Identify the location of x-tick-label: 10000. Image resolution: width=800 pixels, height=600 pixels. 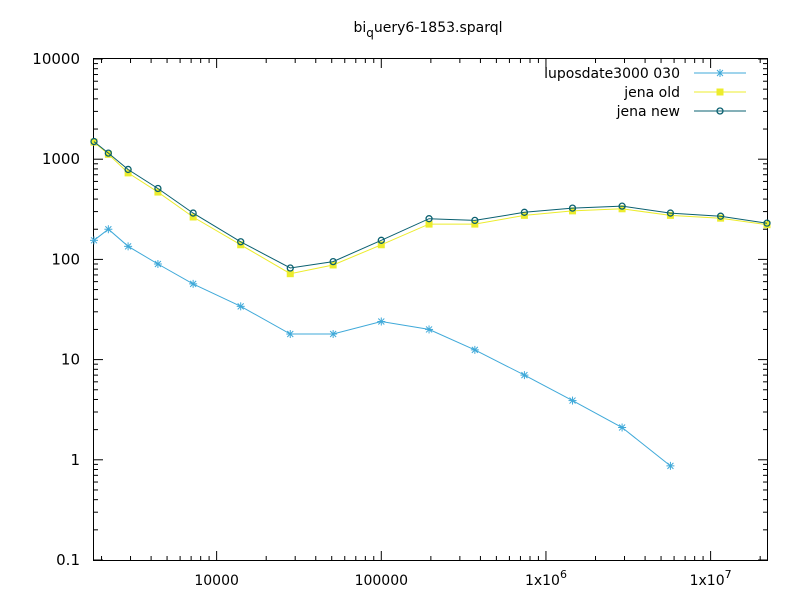
(216, 581).